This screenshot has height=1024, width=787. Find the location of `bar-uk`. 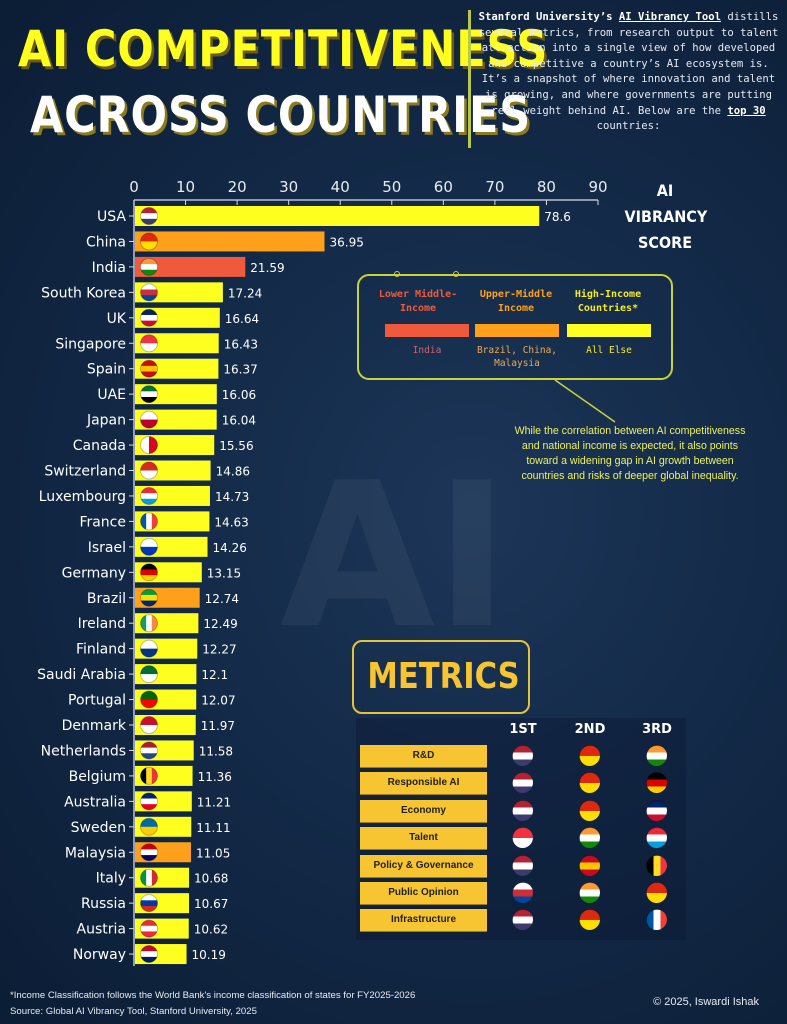

bar-uk is located at coordinates (177, 317).